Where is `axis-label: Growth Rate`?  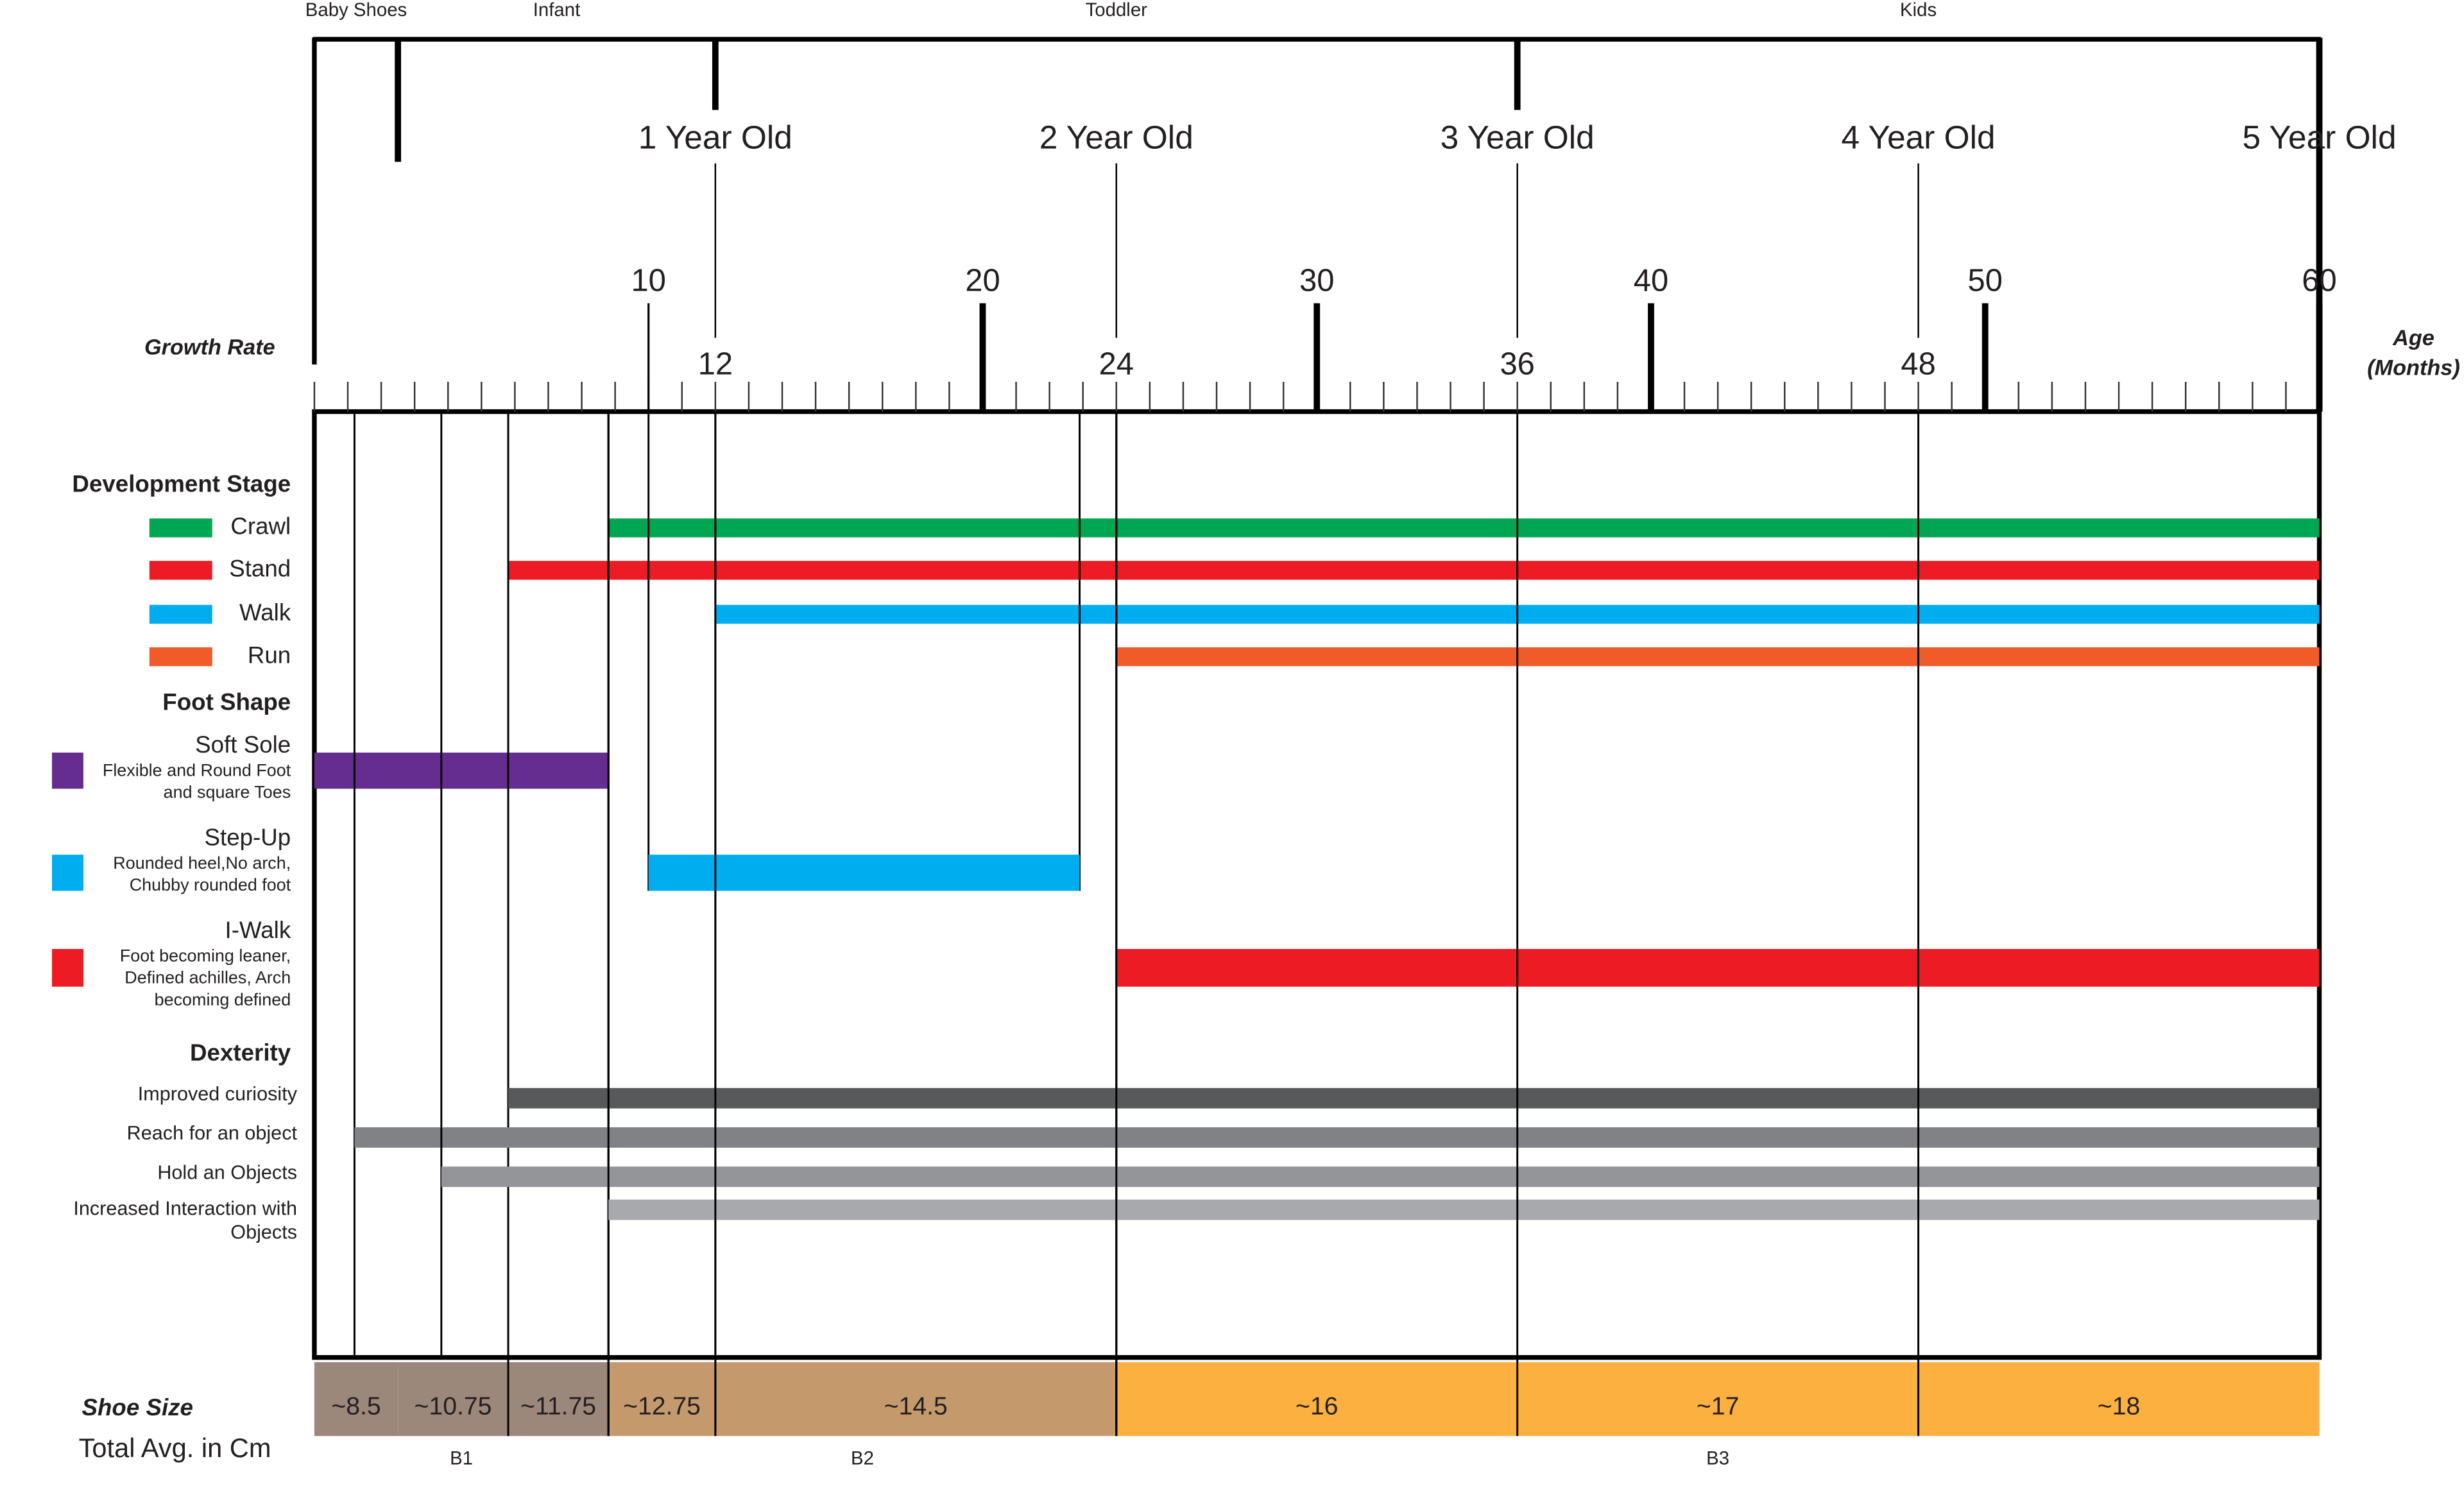 axis-label: Growth Rate is located at coordinates (210, 348).